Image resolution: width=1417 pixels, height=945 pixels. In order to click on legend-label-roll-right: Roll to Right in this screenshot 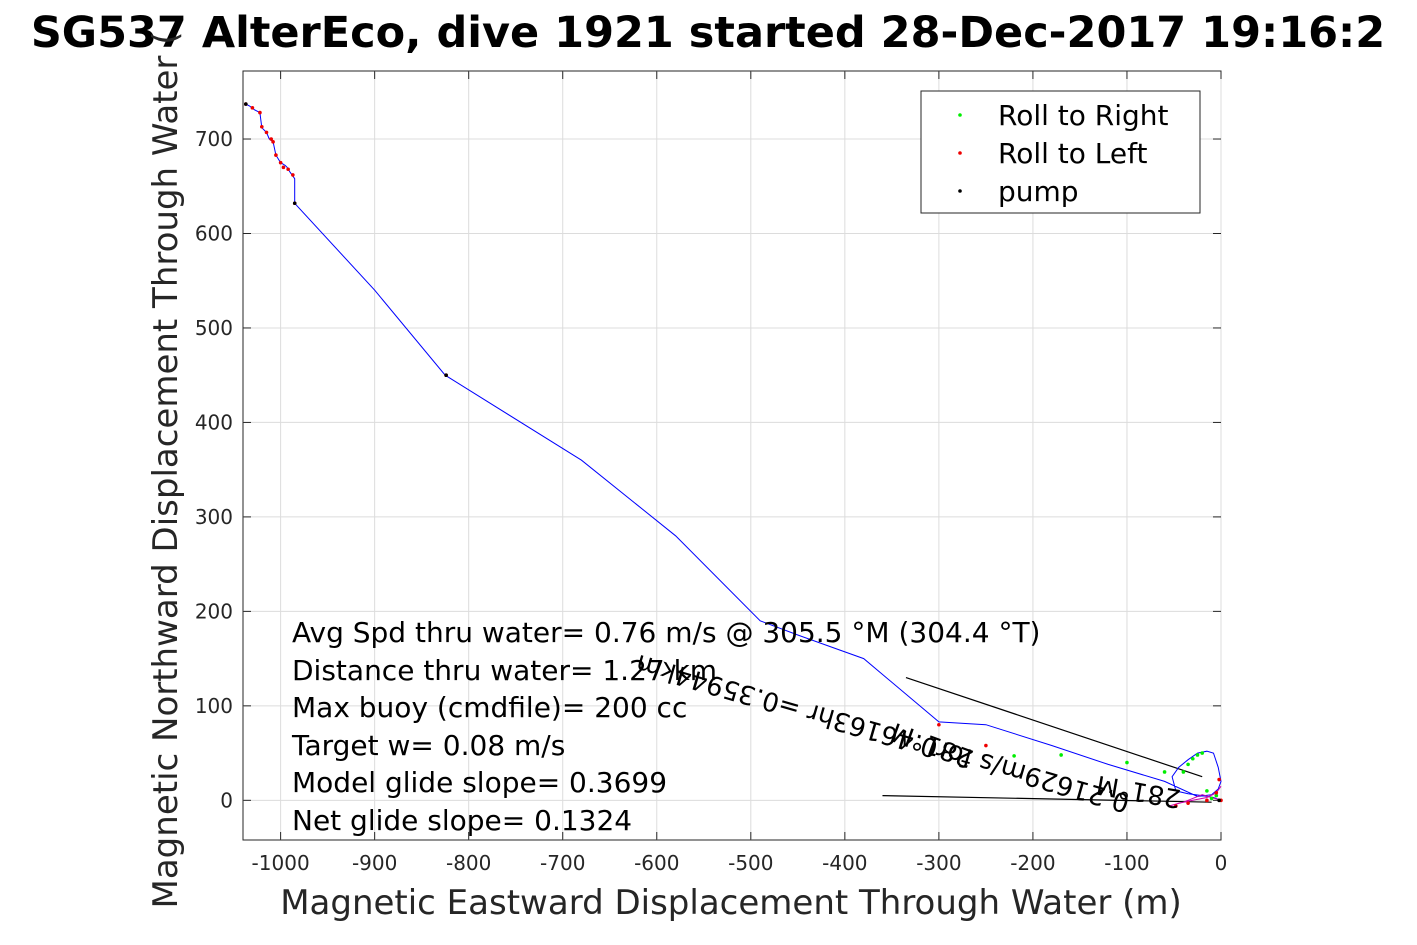, I will do `click(1083, 115)`.